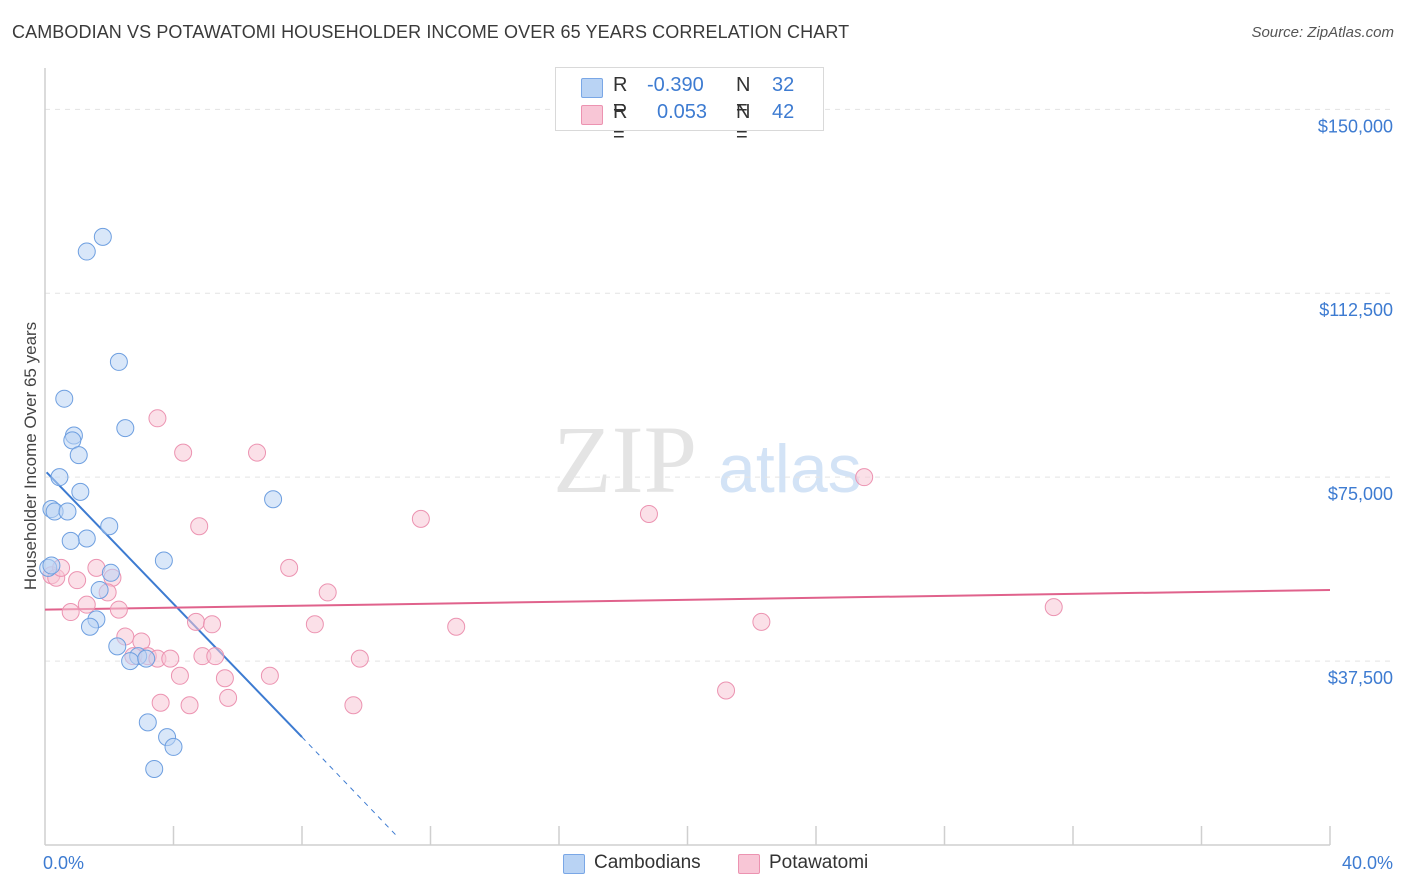 The width and height of the screenshot is (1406, 892). Describe the element at coordinates (63, 863) in the screenshot. I see `x-tick-label: 0.0%` at that location.